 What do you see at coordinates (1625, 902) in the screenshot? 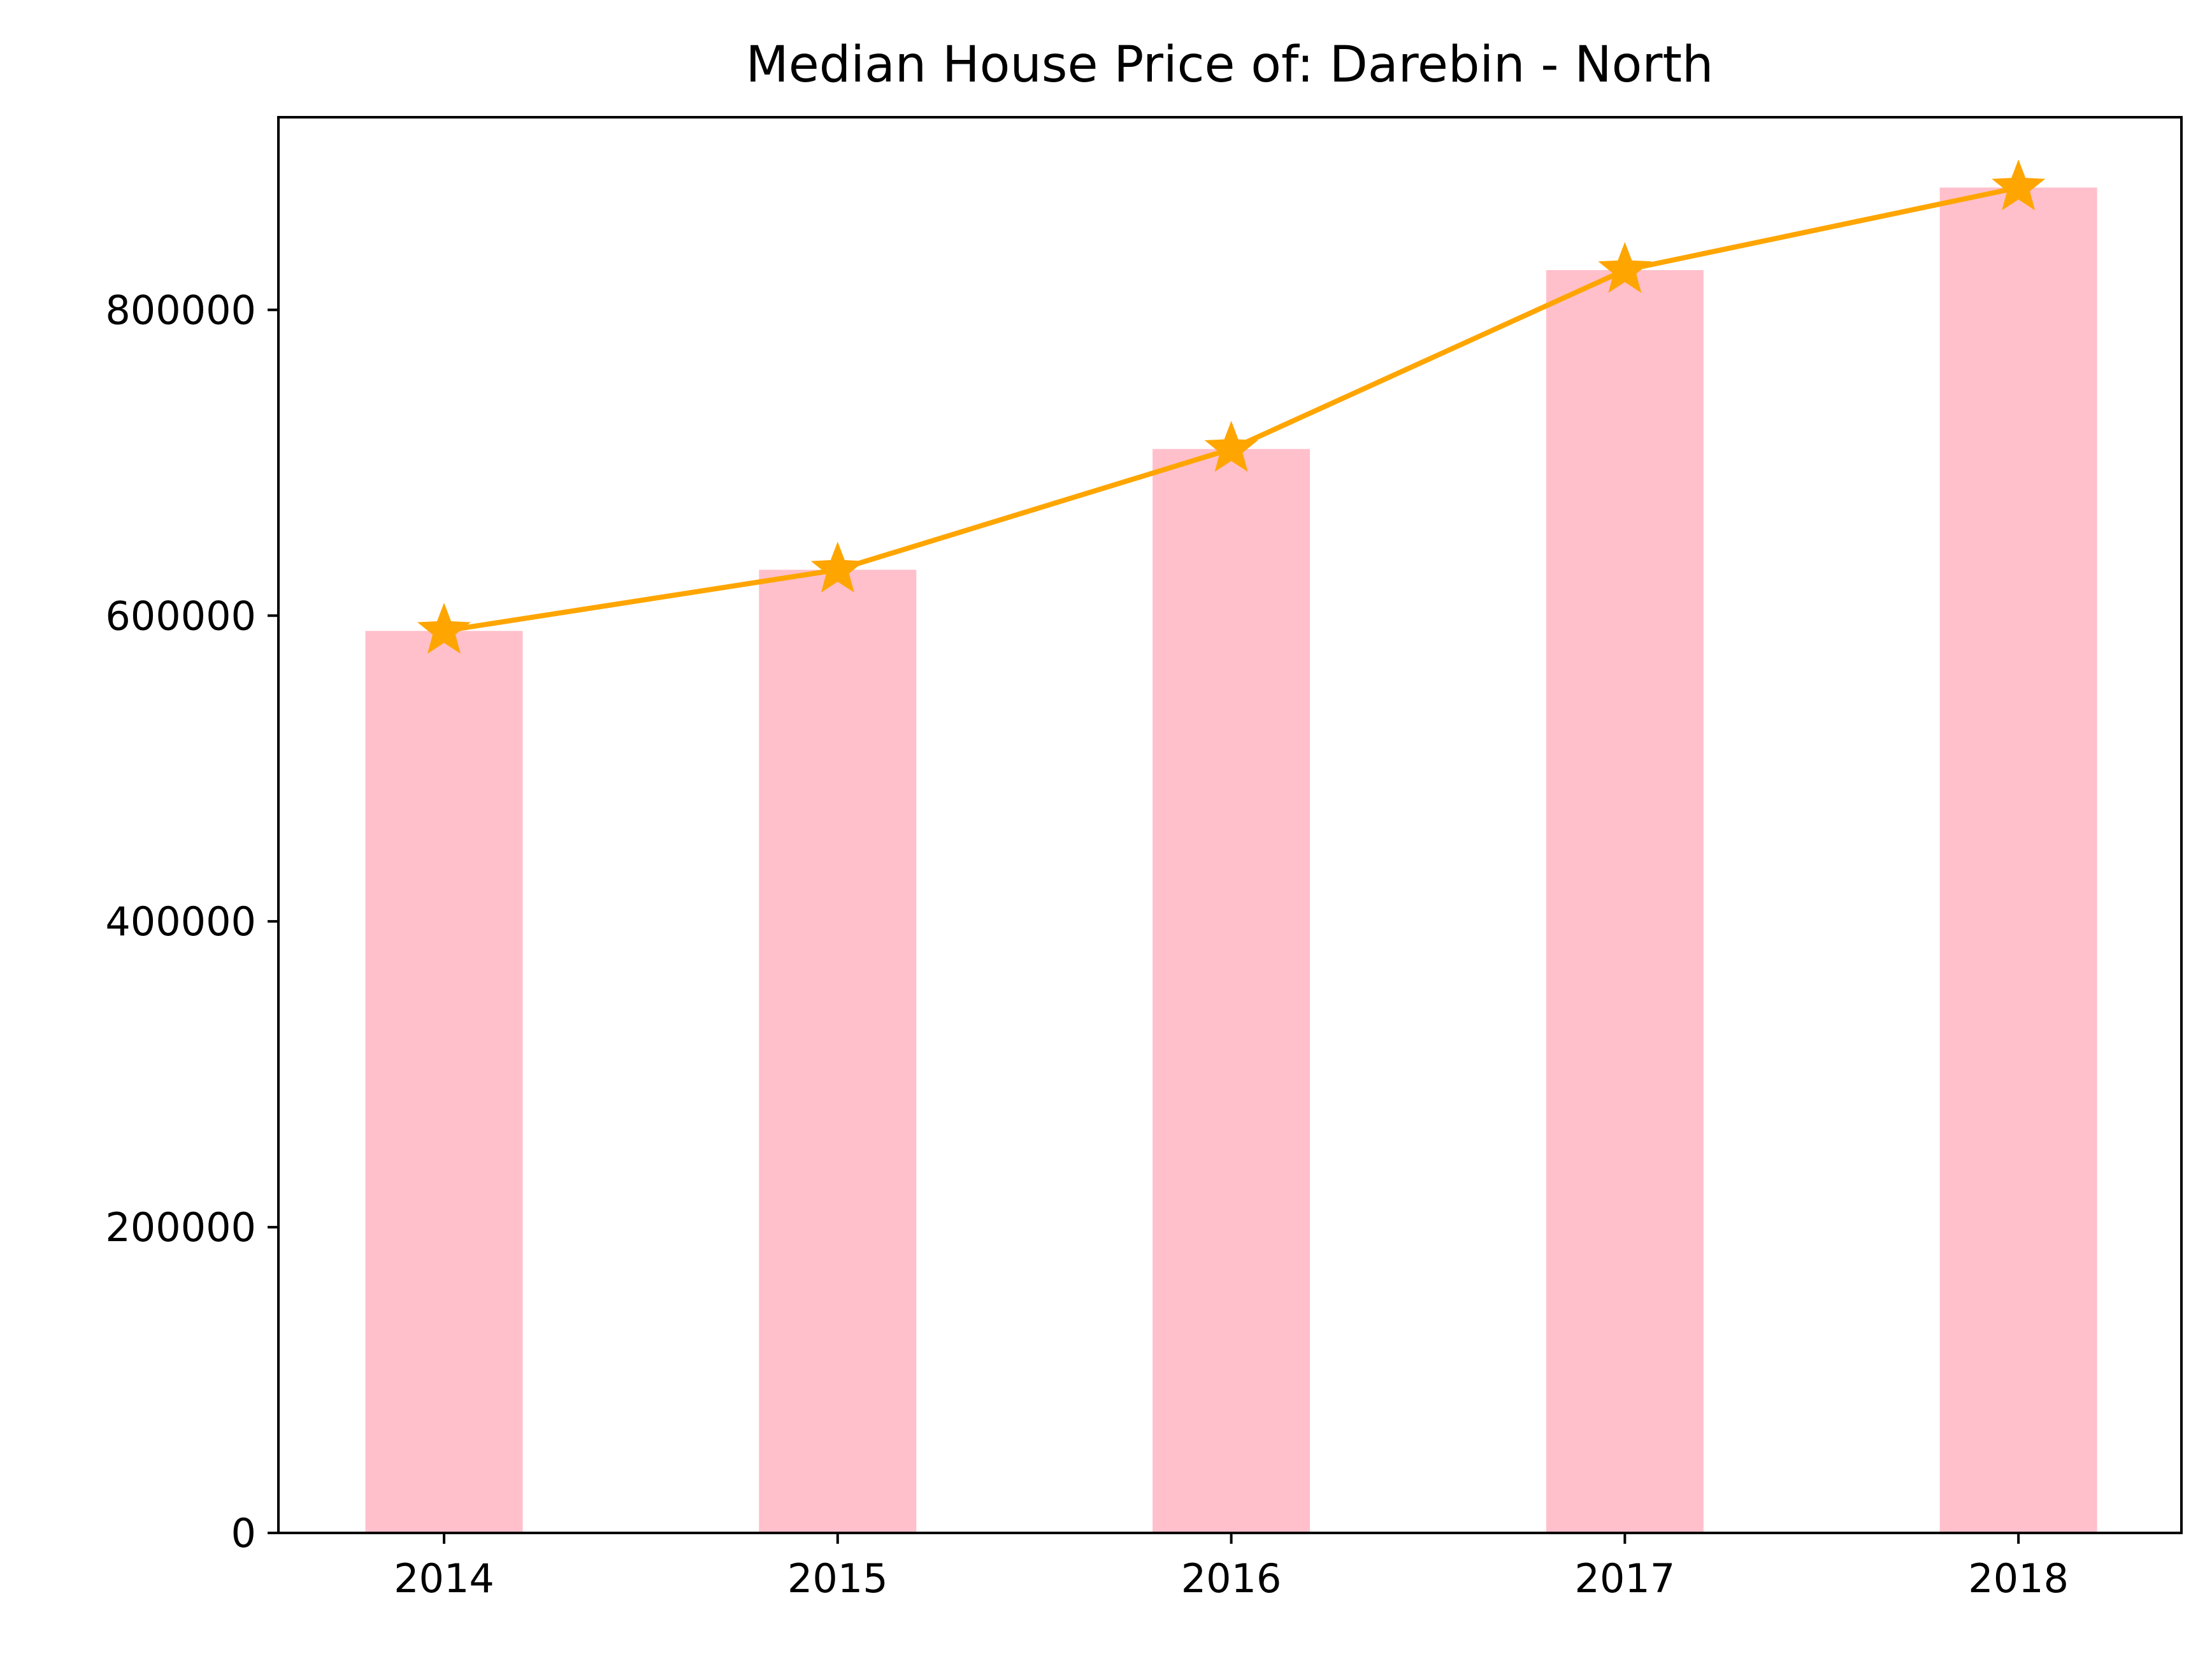
I see `bar-2017` at bounding box center [1625, 902].